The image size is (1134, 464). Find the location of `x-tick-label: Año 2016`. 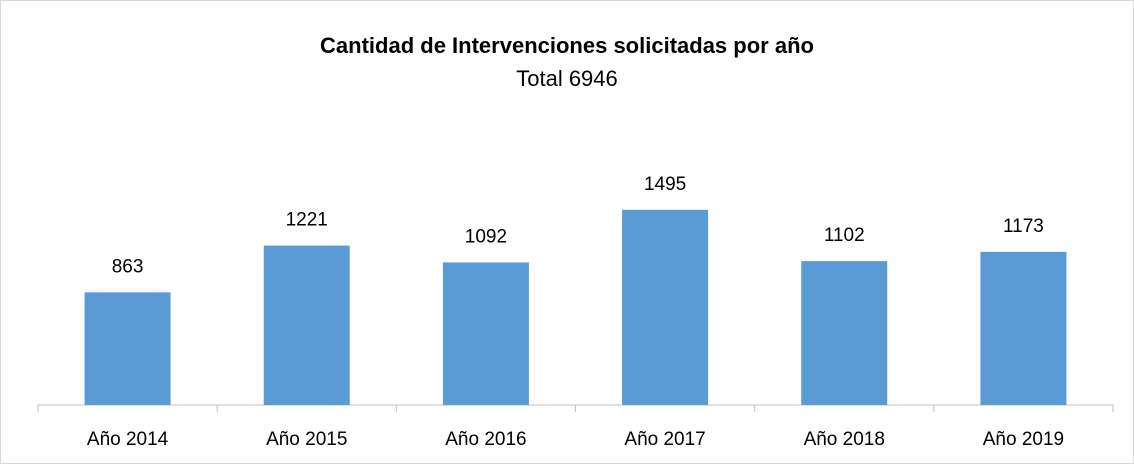

x-tick-label: Año 2016 is located at coordinates (485, 439).